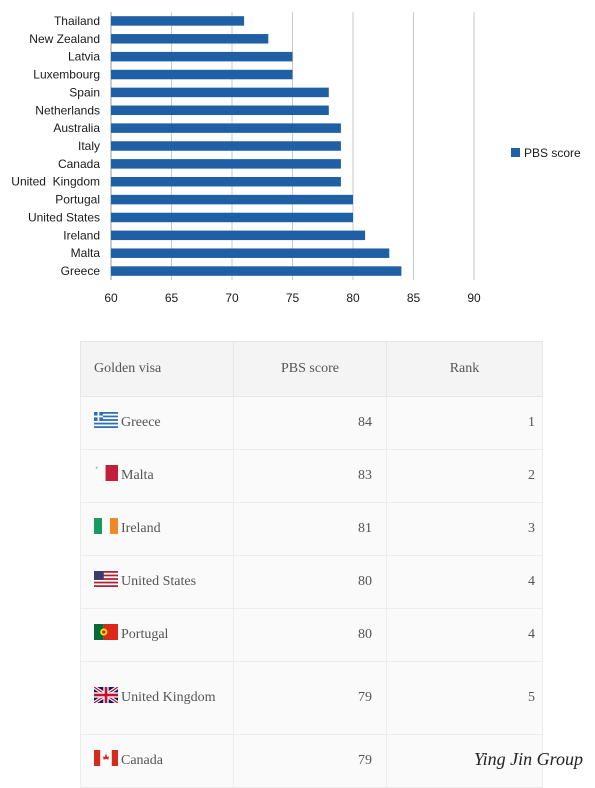 Image resolution: width=595 pixels, height=788 pixels. I want to click on legend-swatch, so click(515, 152).